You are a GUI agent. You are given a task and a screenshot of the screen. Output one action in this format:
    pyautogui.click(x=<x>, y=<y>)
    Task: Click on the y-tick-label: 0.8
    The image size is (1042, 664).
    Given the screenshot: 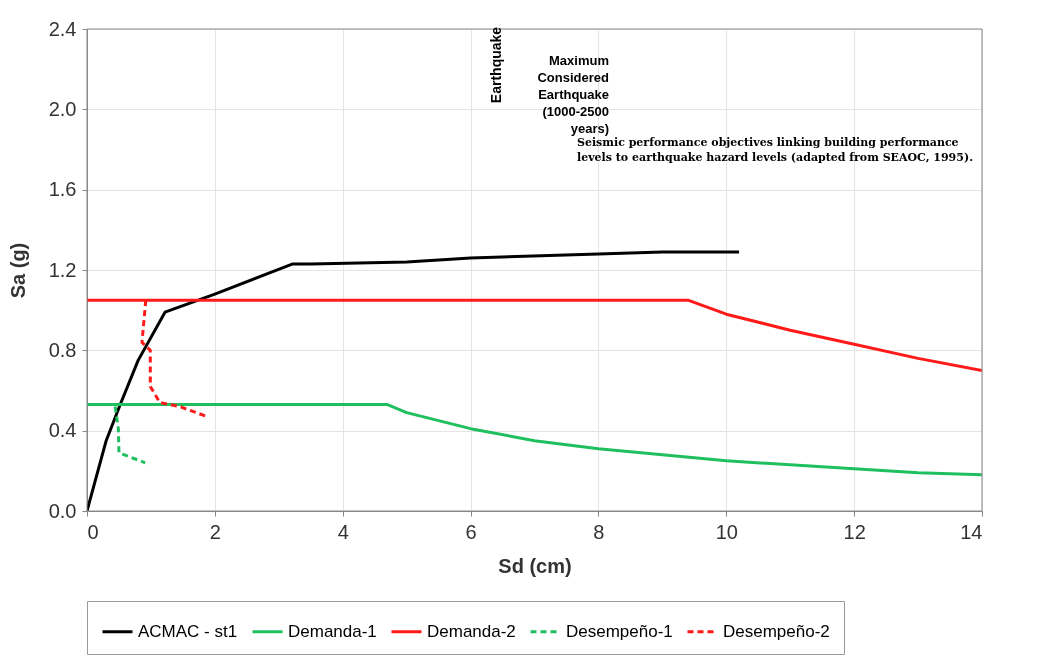 What is the action you would take?
    pyautogui.click(x=62, y=349)
    